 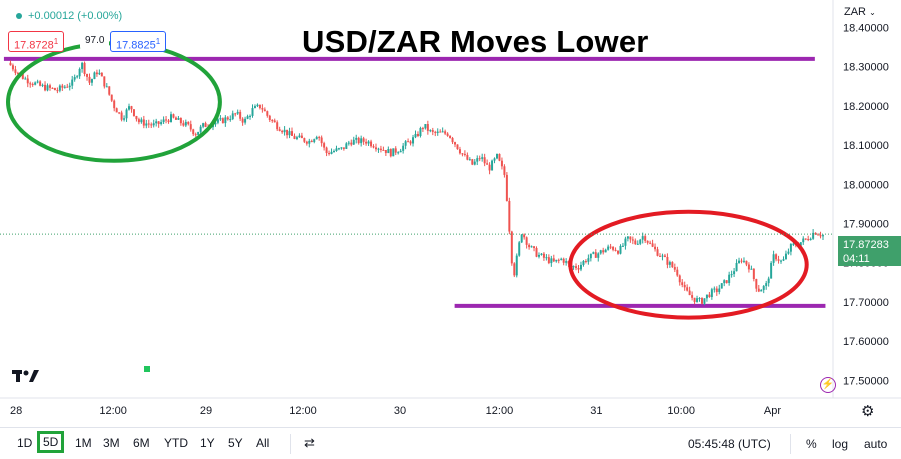 I want to click on percent-toggle: %, so click(x=811, y=444).